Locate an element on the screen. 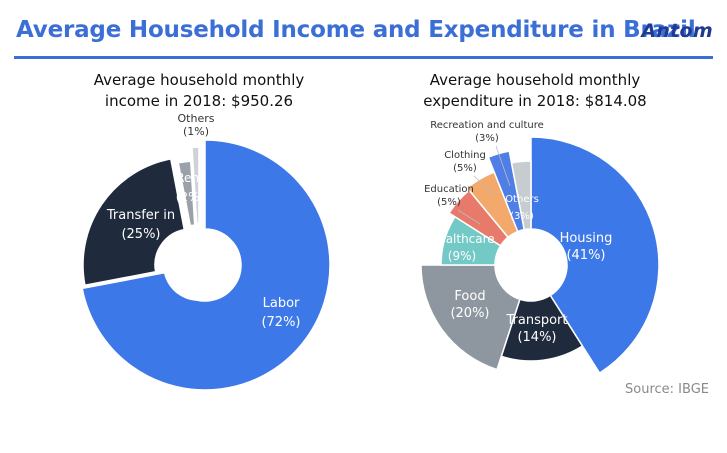 Image resolution: width=727 pixels, height=453 pixels. income-label-others: Others is located at coordinates (196, 118).